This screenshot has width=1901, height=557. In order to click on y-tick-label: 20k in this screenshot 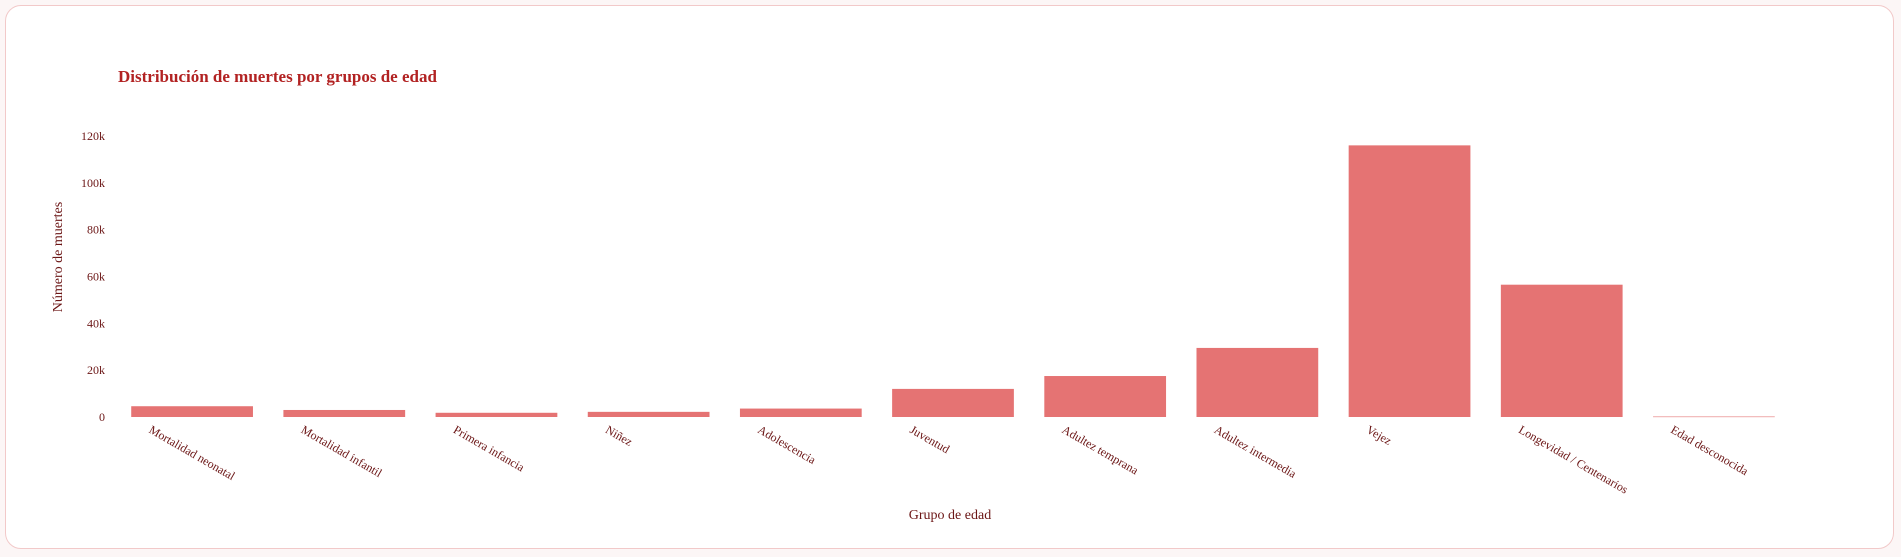, I will do `click(96, 370)`.